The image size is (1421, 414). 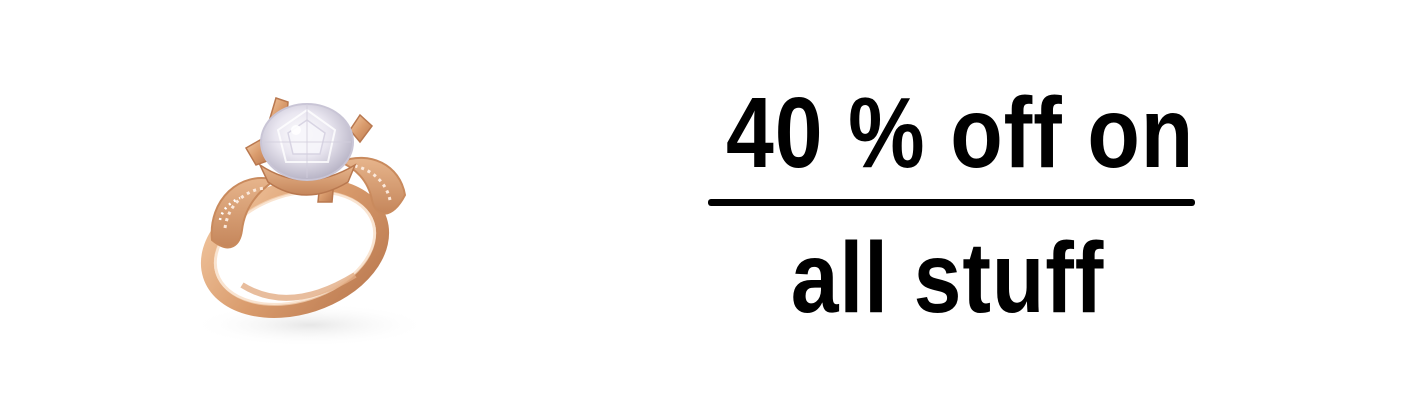 I want to click on promo-headline: 40 % off on, so click(x=960, y=133).